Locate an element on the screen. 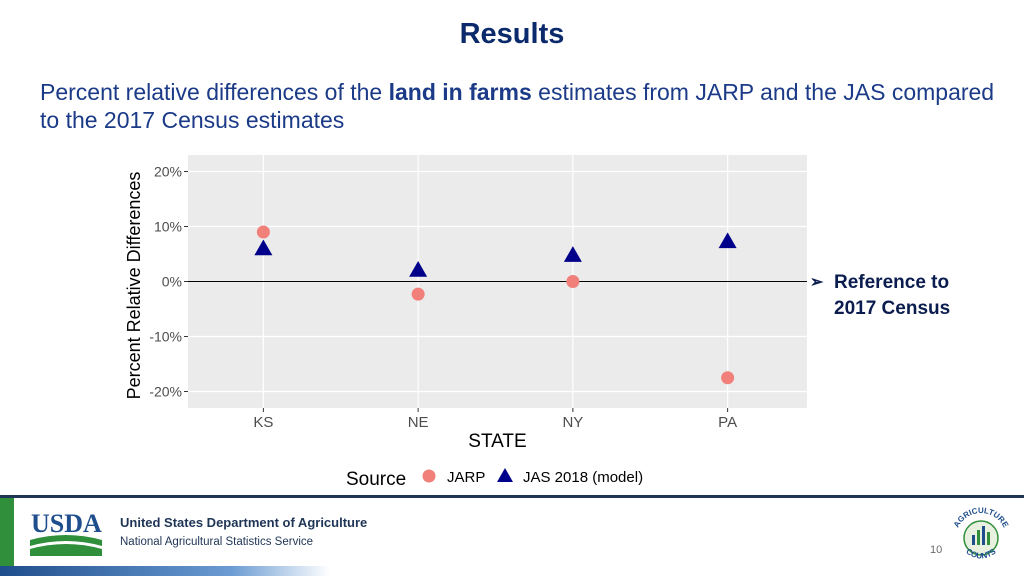  jas-point-ne is located at coordinates (418, 268).